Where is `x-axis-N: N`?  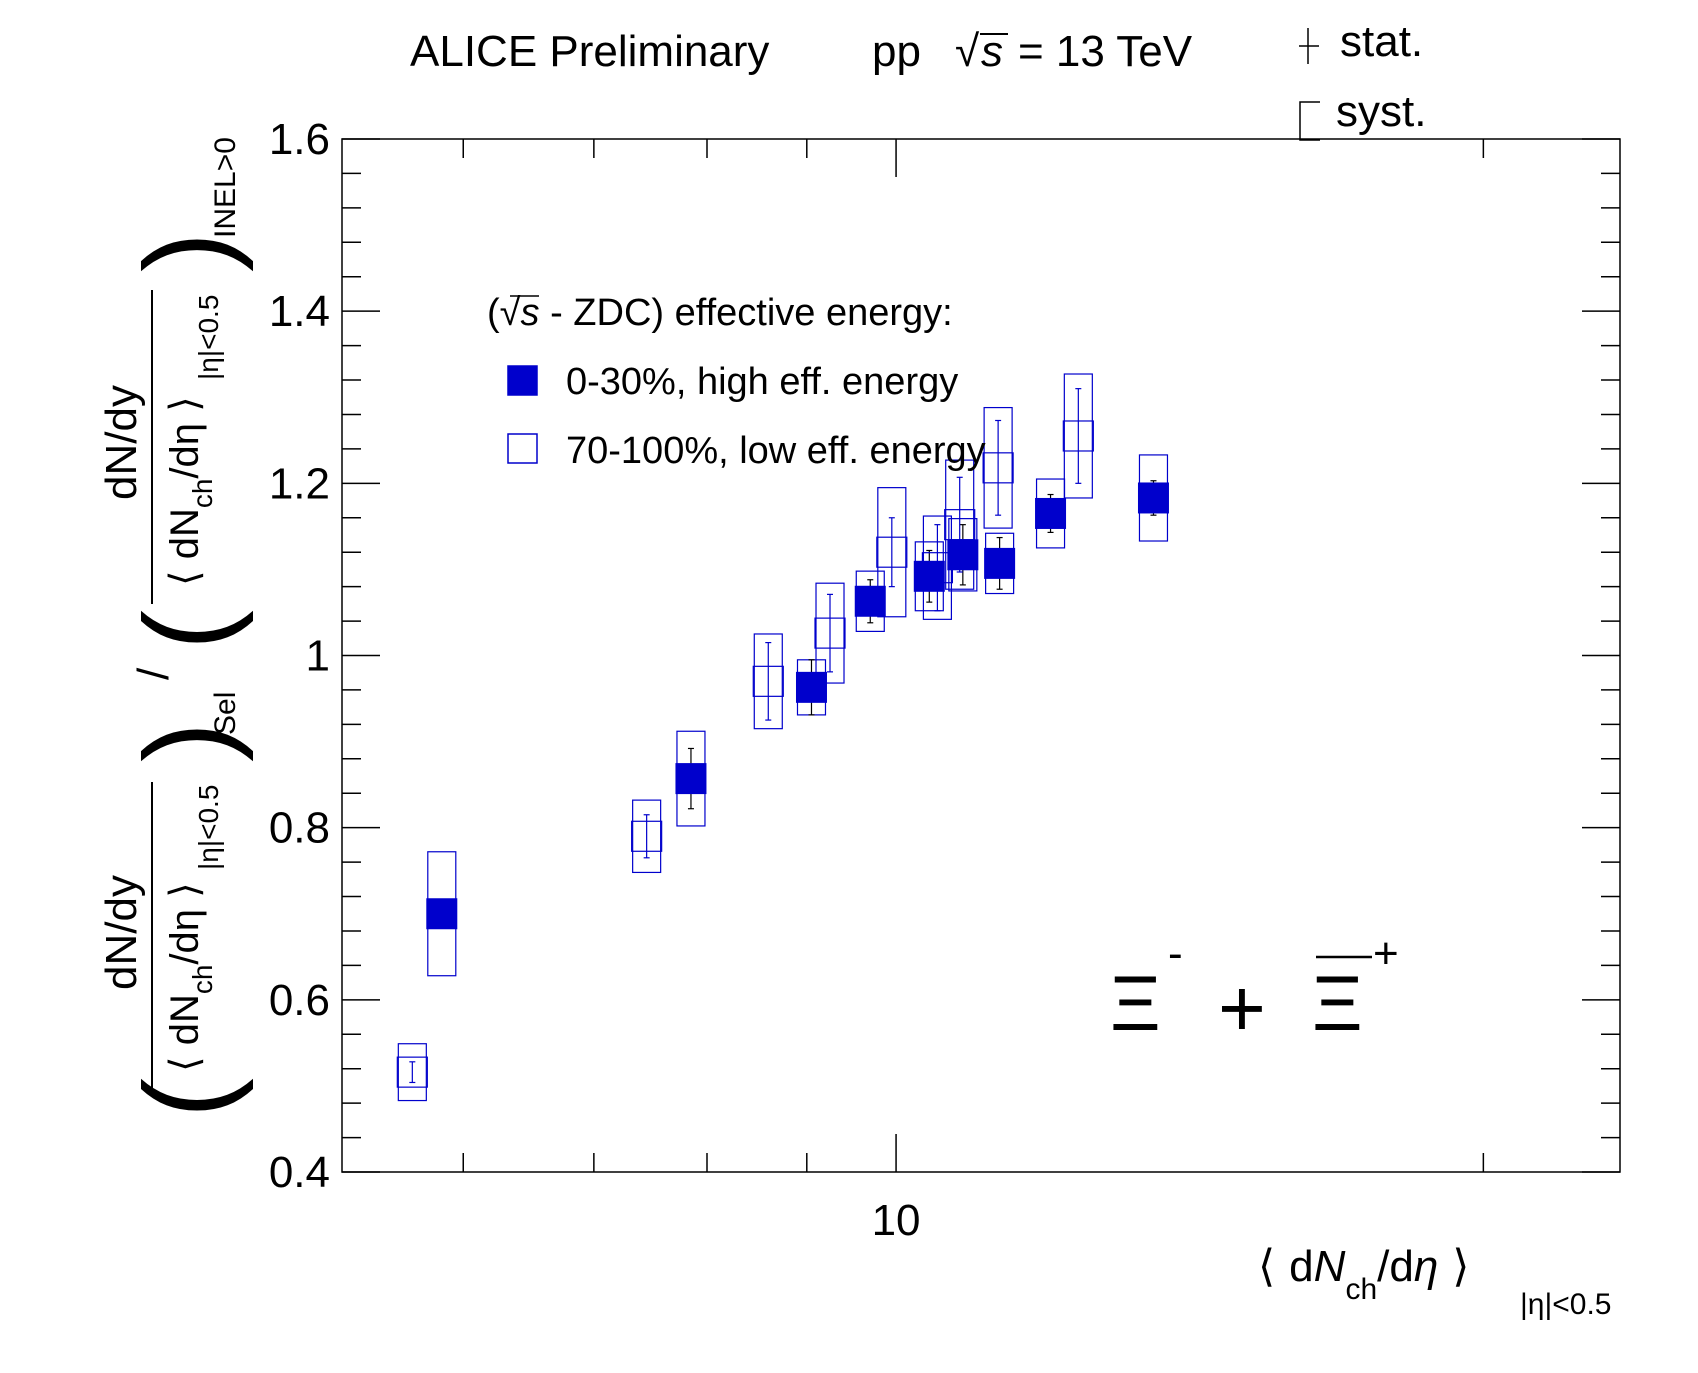
x-axis-N: N is located at coordinates (1330, 1266).